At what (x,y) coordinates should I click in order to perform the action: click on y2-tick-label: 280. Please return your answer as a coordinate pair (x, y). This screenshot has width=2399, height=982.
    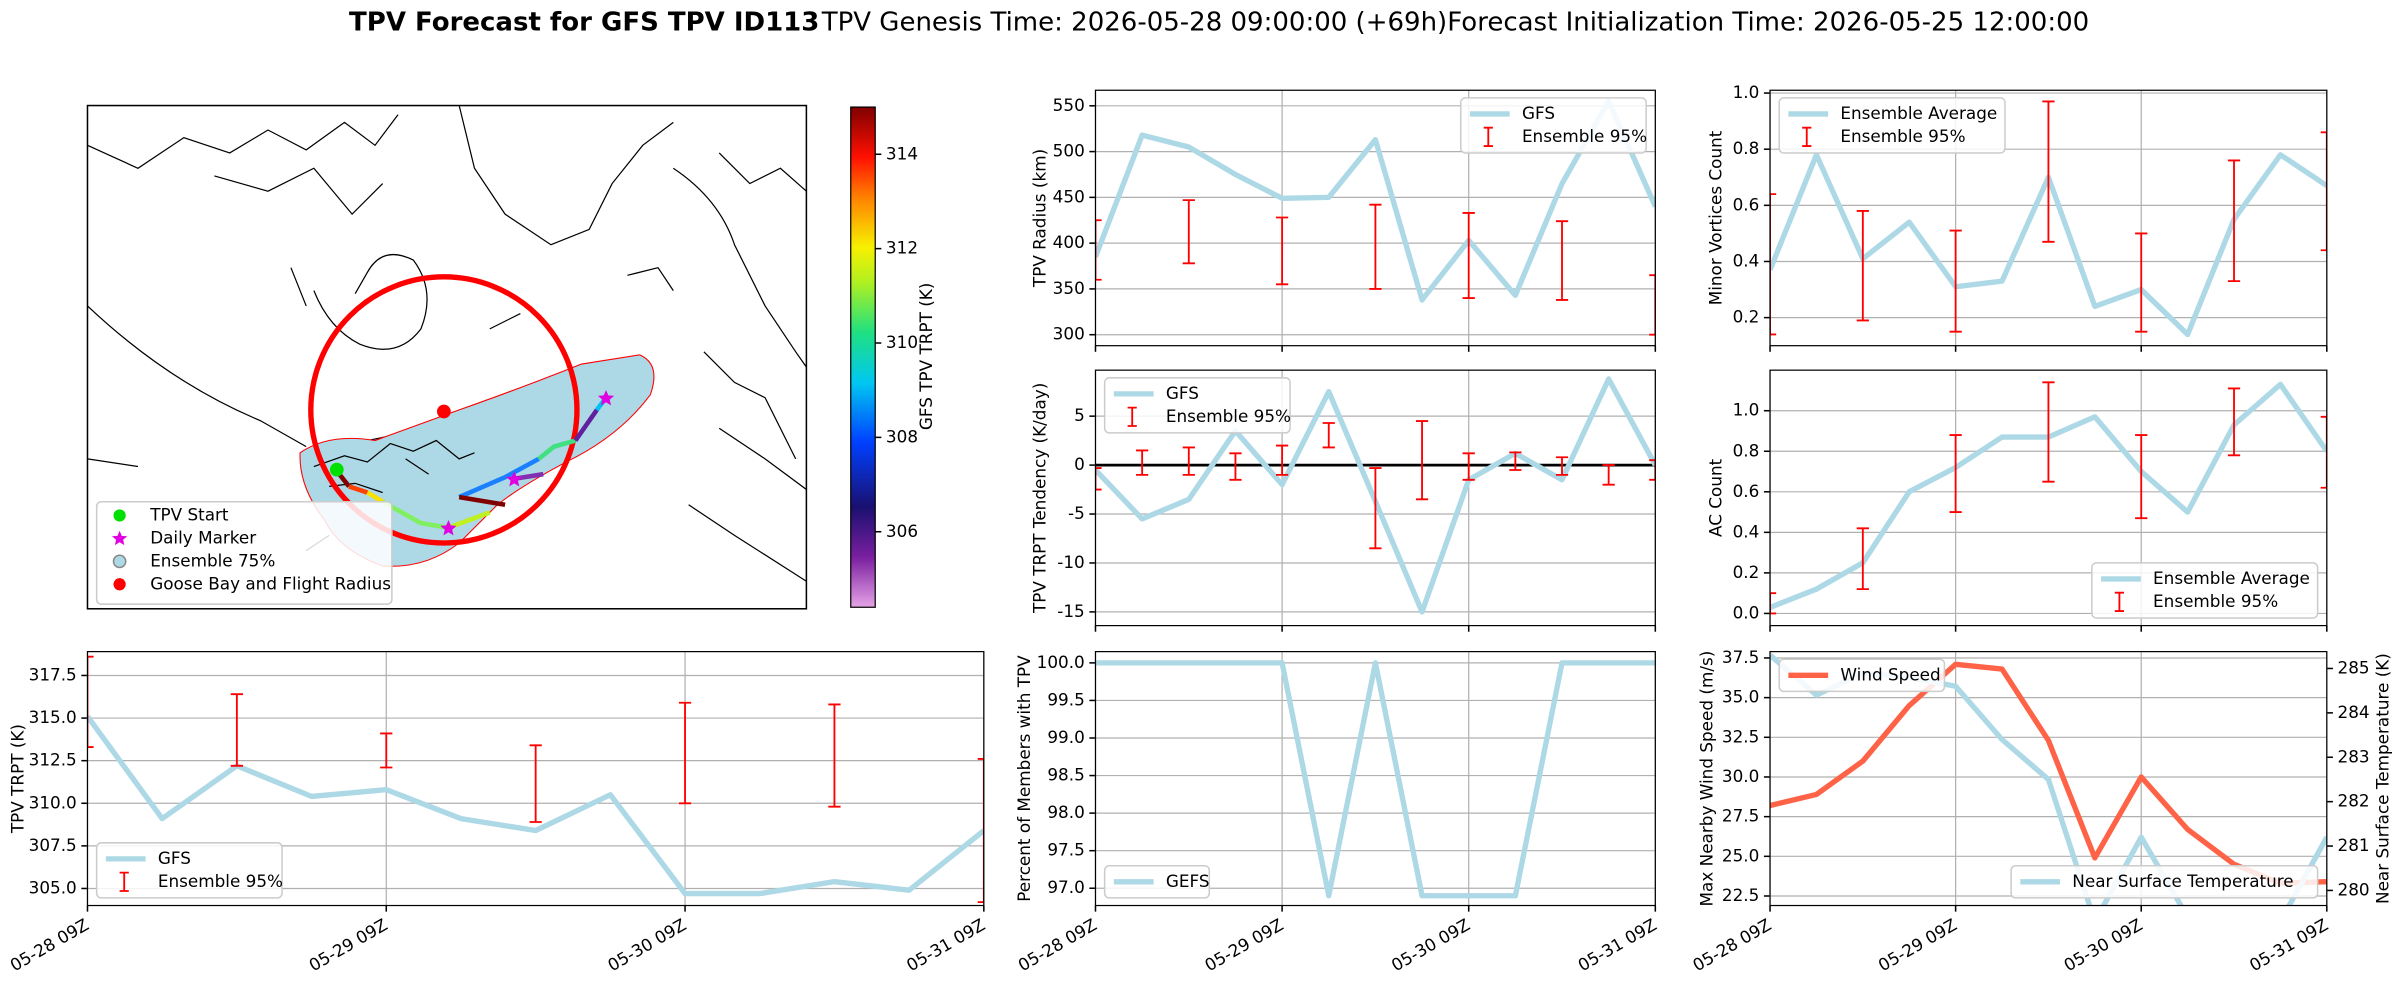
    Looking at the image, I should click on (2354, 889).